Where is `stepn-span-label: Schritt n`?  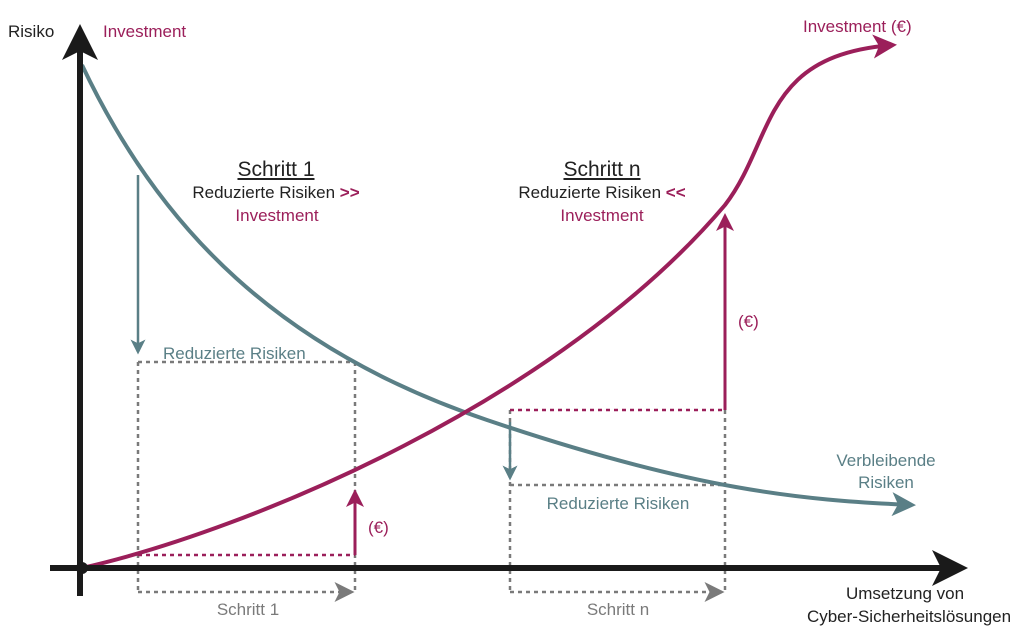
stepn-span-label: Schritt n is located at coordinates (618, 609).